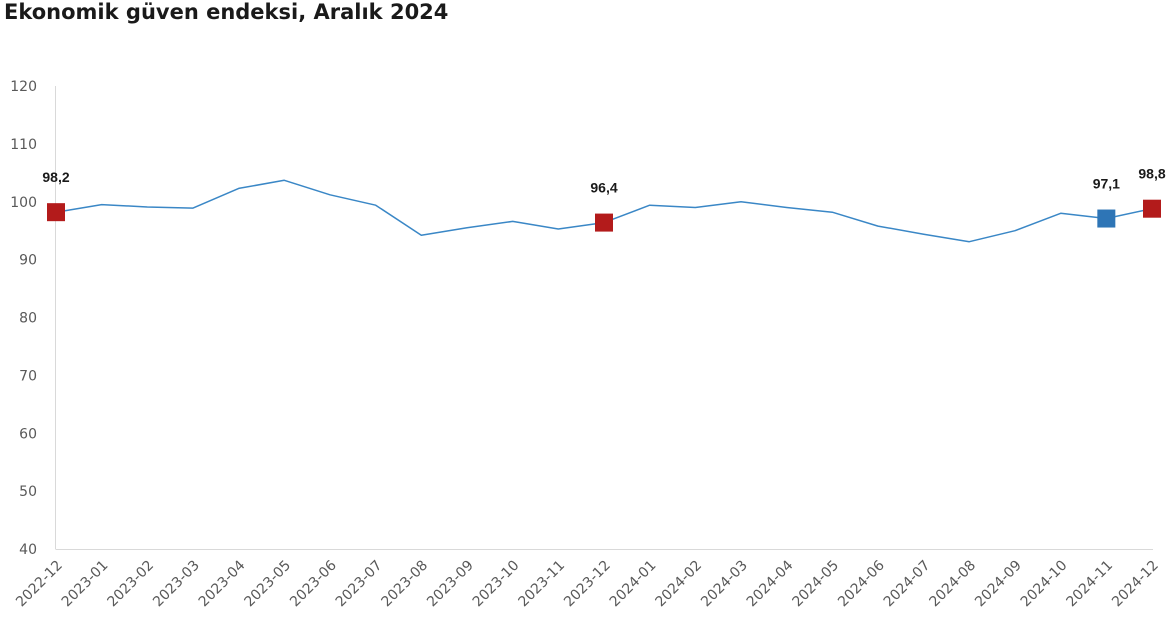 This screenshot has width=1167, height=623. I want to click on y-tick-label: 60, so click(28, 434).